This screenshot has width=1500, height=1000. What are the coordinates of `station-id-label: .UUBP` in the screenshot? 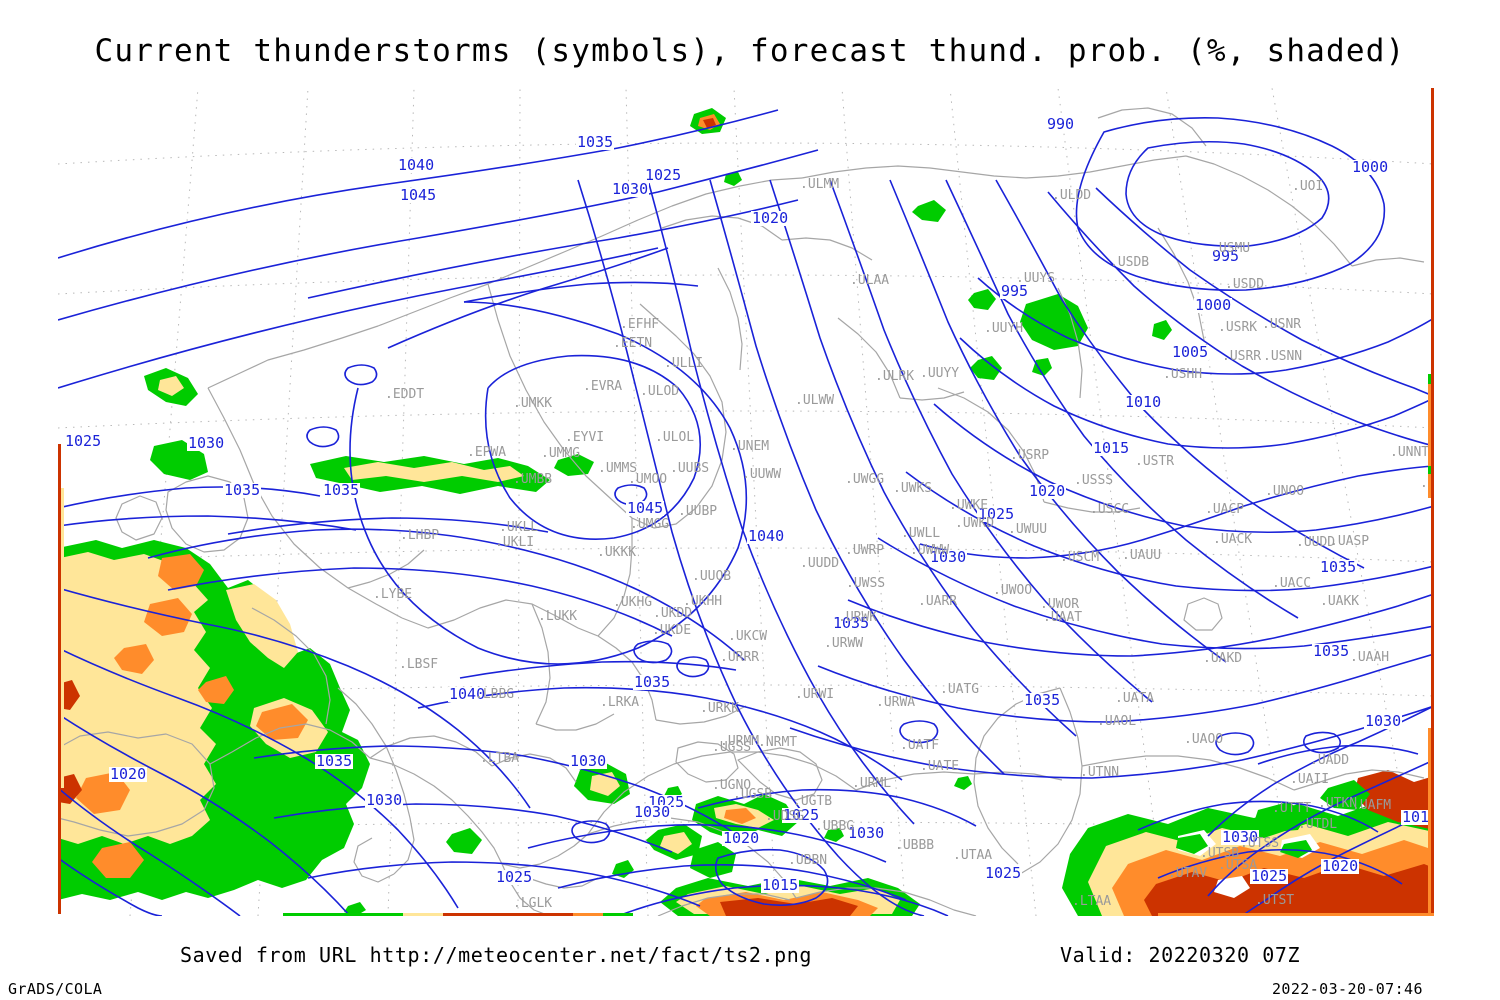 It's located at (697, 511).